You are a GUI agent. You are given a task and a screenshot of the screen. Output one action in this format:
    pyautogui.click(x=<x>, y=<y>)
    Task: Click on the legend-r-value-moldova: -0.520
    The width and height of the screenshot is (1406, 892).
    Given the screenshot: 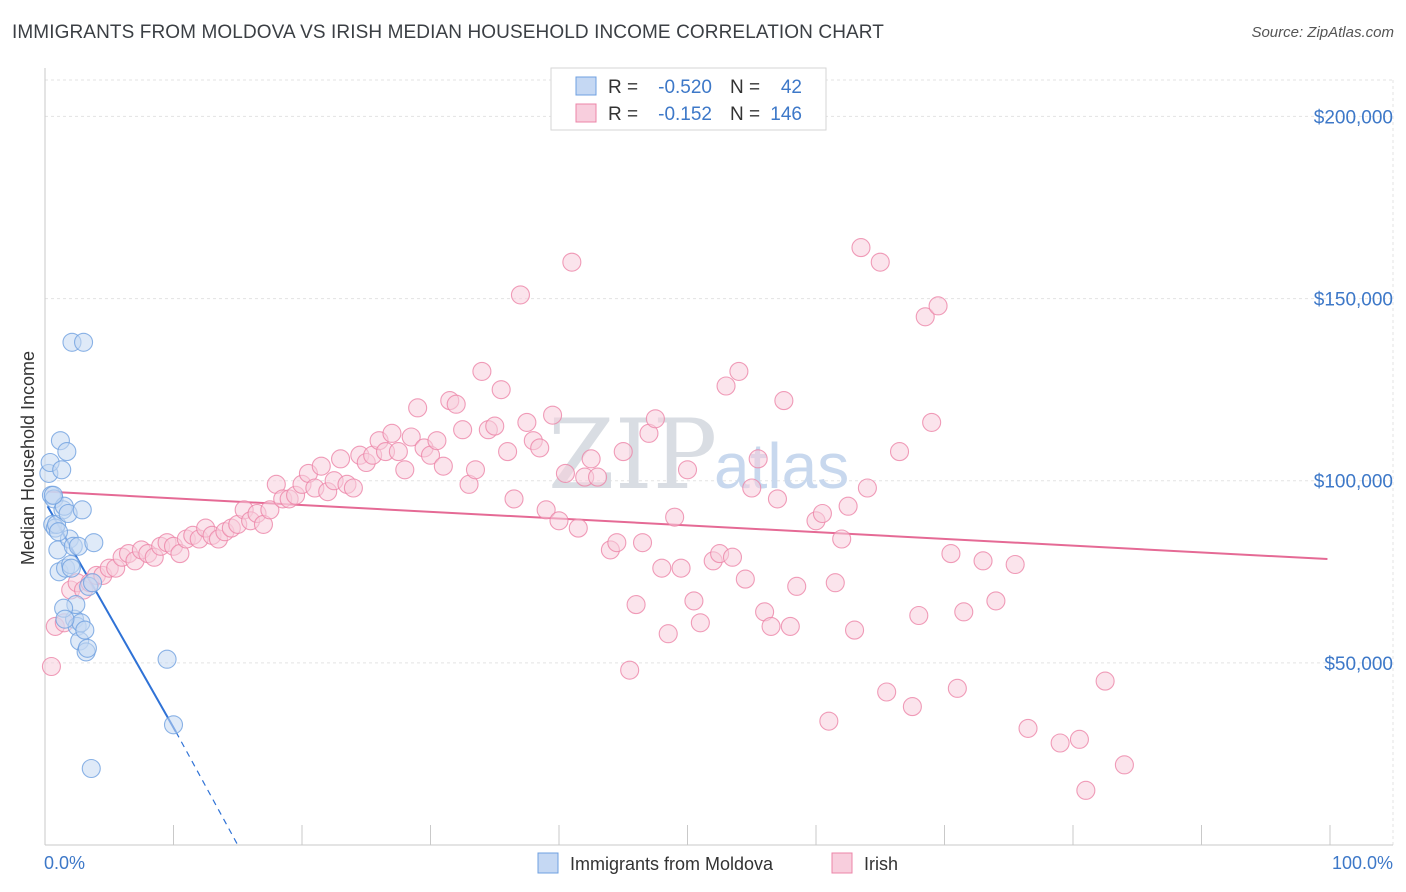 What is the action you would take?
    pyautogui.click(x=685, y=87)
    